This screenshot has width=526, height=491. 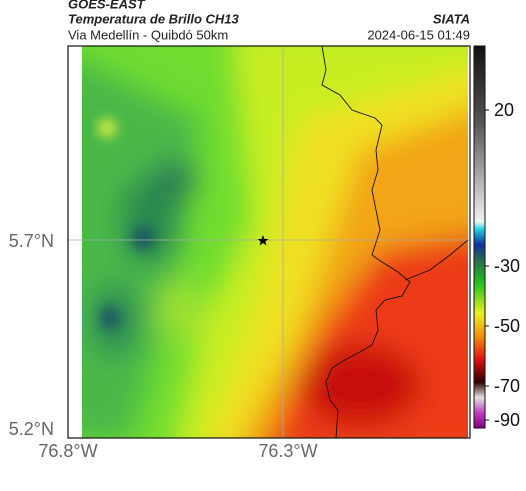 What do you see at coordinates (507, 326) in the screenshot?
I see `colorbar-label: -50` at bounding box center [507, 326].